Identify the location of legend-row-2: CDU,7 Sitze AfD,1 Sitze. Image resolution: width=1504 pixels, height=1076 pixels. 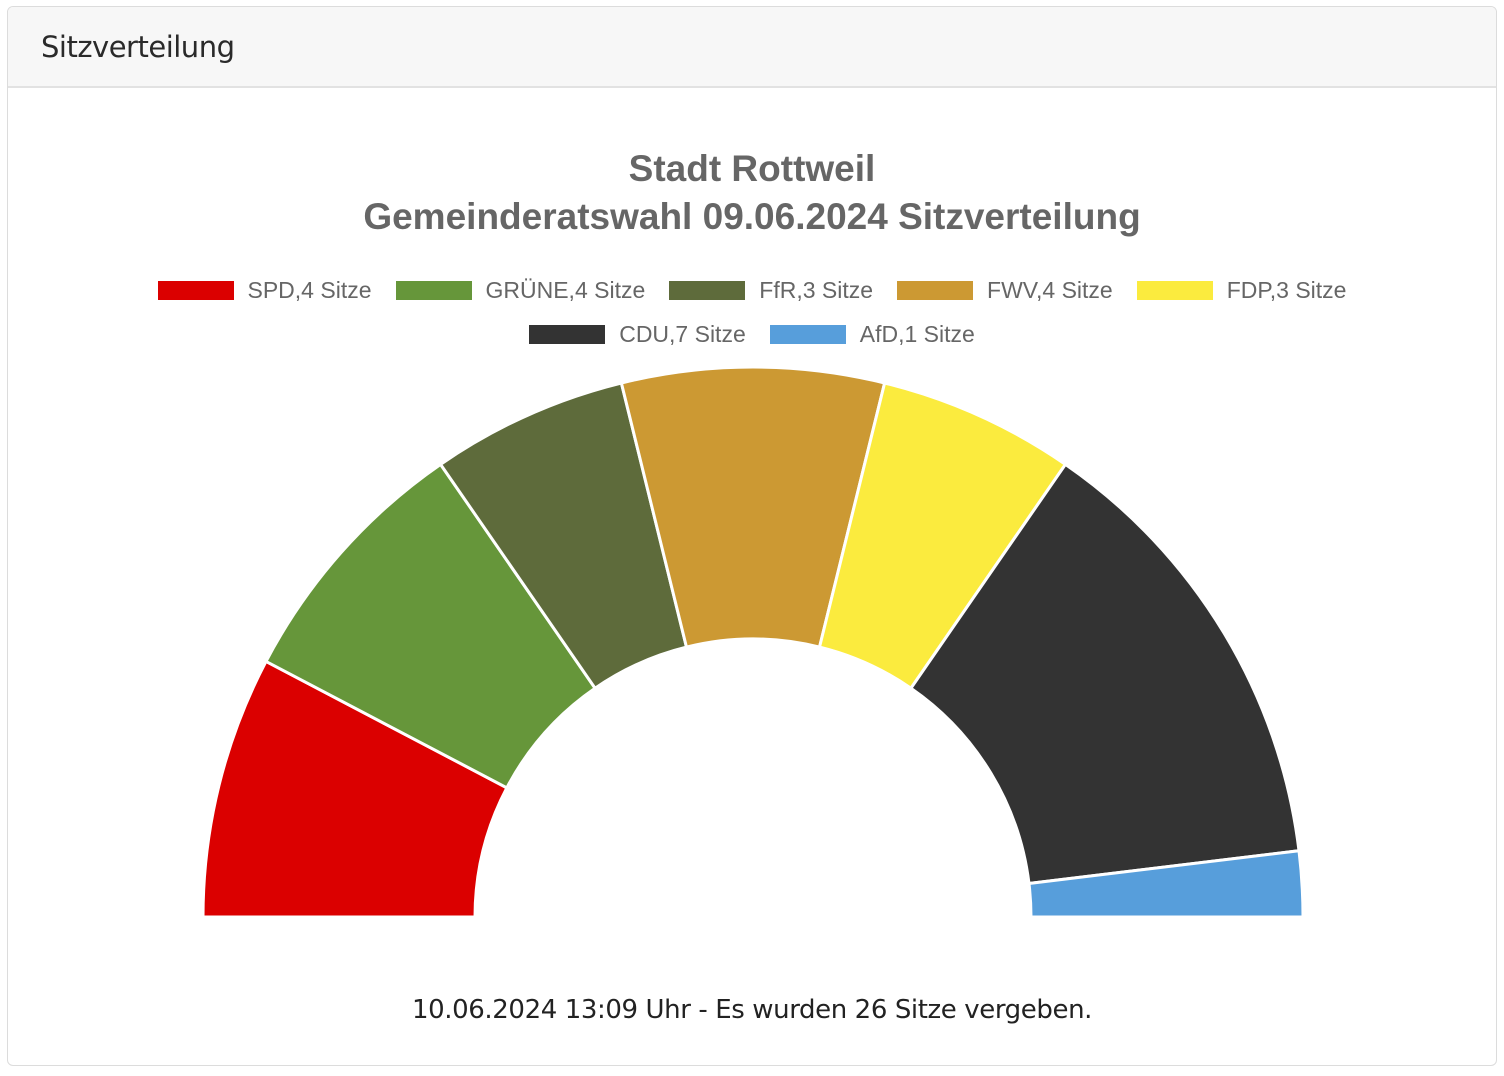
(752, 334).